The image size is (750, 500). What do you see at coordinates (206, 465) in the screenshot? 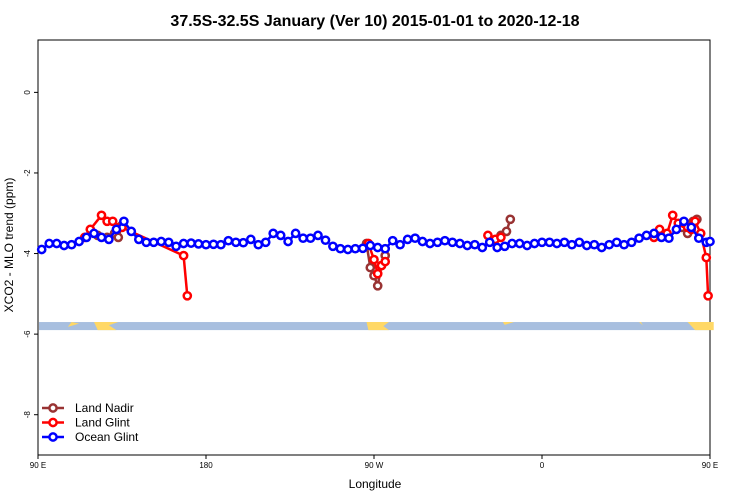
I see `x-tick-label: 180` at bounding box center [206, 465].